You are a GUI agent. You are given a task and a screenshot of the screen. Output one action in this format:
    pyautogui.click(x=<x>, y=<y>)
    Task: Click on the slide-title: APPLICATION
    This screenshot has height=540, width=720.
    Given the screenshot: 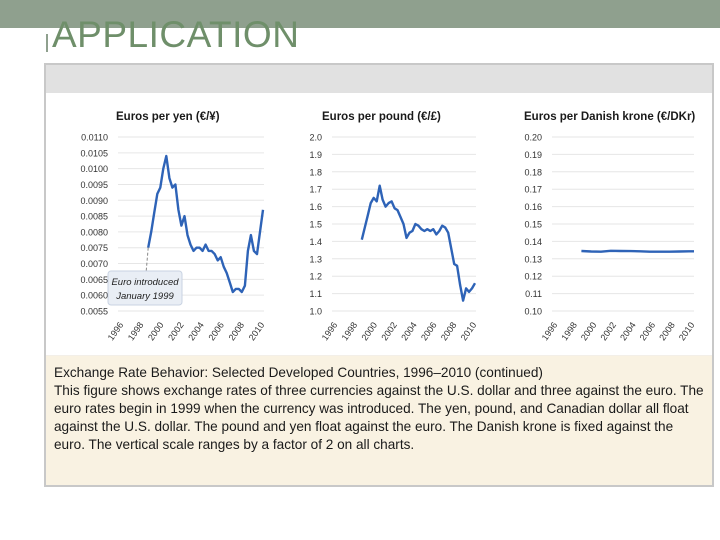 What is the action you would take?
    pyautogui.click(x=176, y=34)
    